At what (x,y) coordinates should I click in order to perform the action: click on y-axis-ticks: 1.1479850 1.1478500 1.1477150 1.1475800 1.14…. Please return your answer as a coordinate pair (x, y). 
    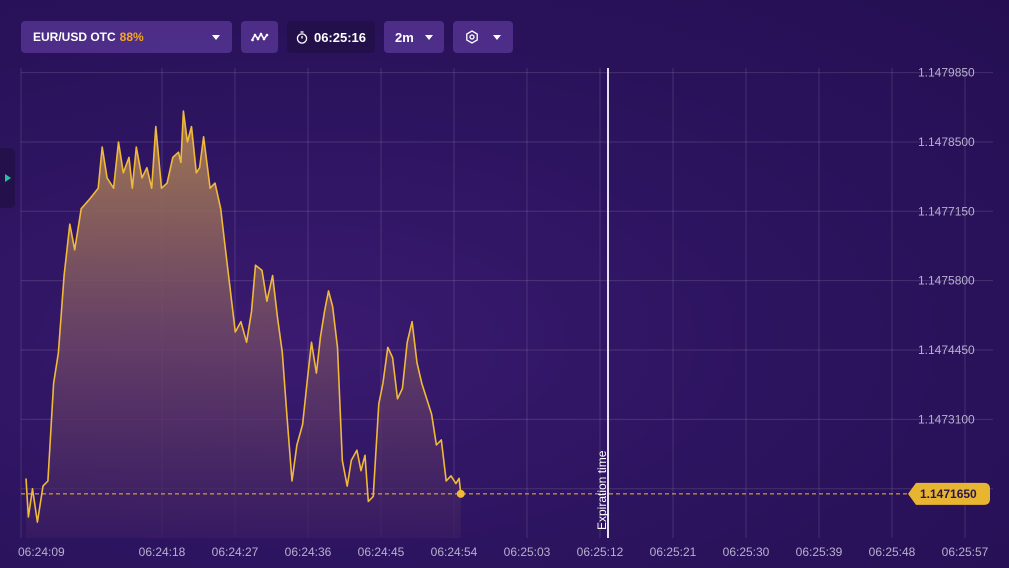
    Looking at the image, I should click on (946, 281).